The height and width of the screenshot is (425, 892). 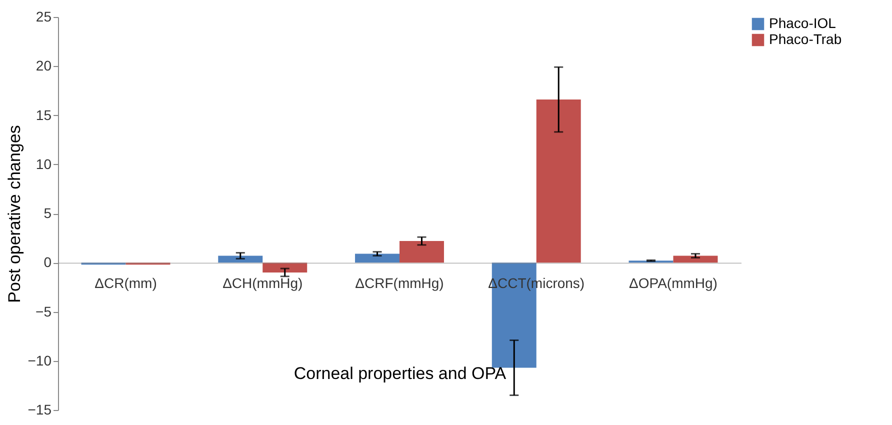 What do you see at coordinates (44, 66) in the screenshot?
I see `y-tick-label: 20` at bounding box center [44, 66].